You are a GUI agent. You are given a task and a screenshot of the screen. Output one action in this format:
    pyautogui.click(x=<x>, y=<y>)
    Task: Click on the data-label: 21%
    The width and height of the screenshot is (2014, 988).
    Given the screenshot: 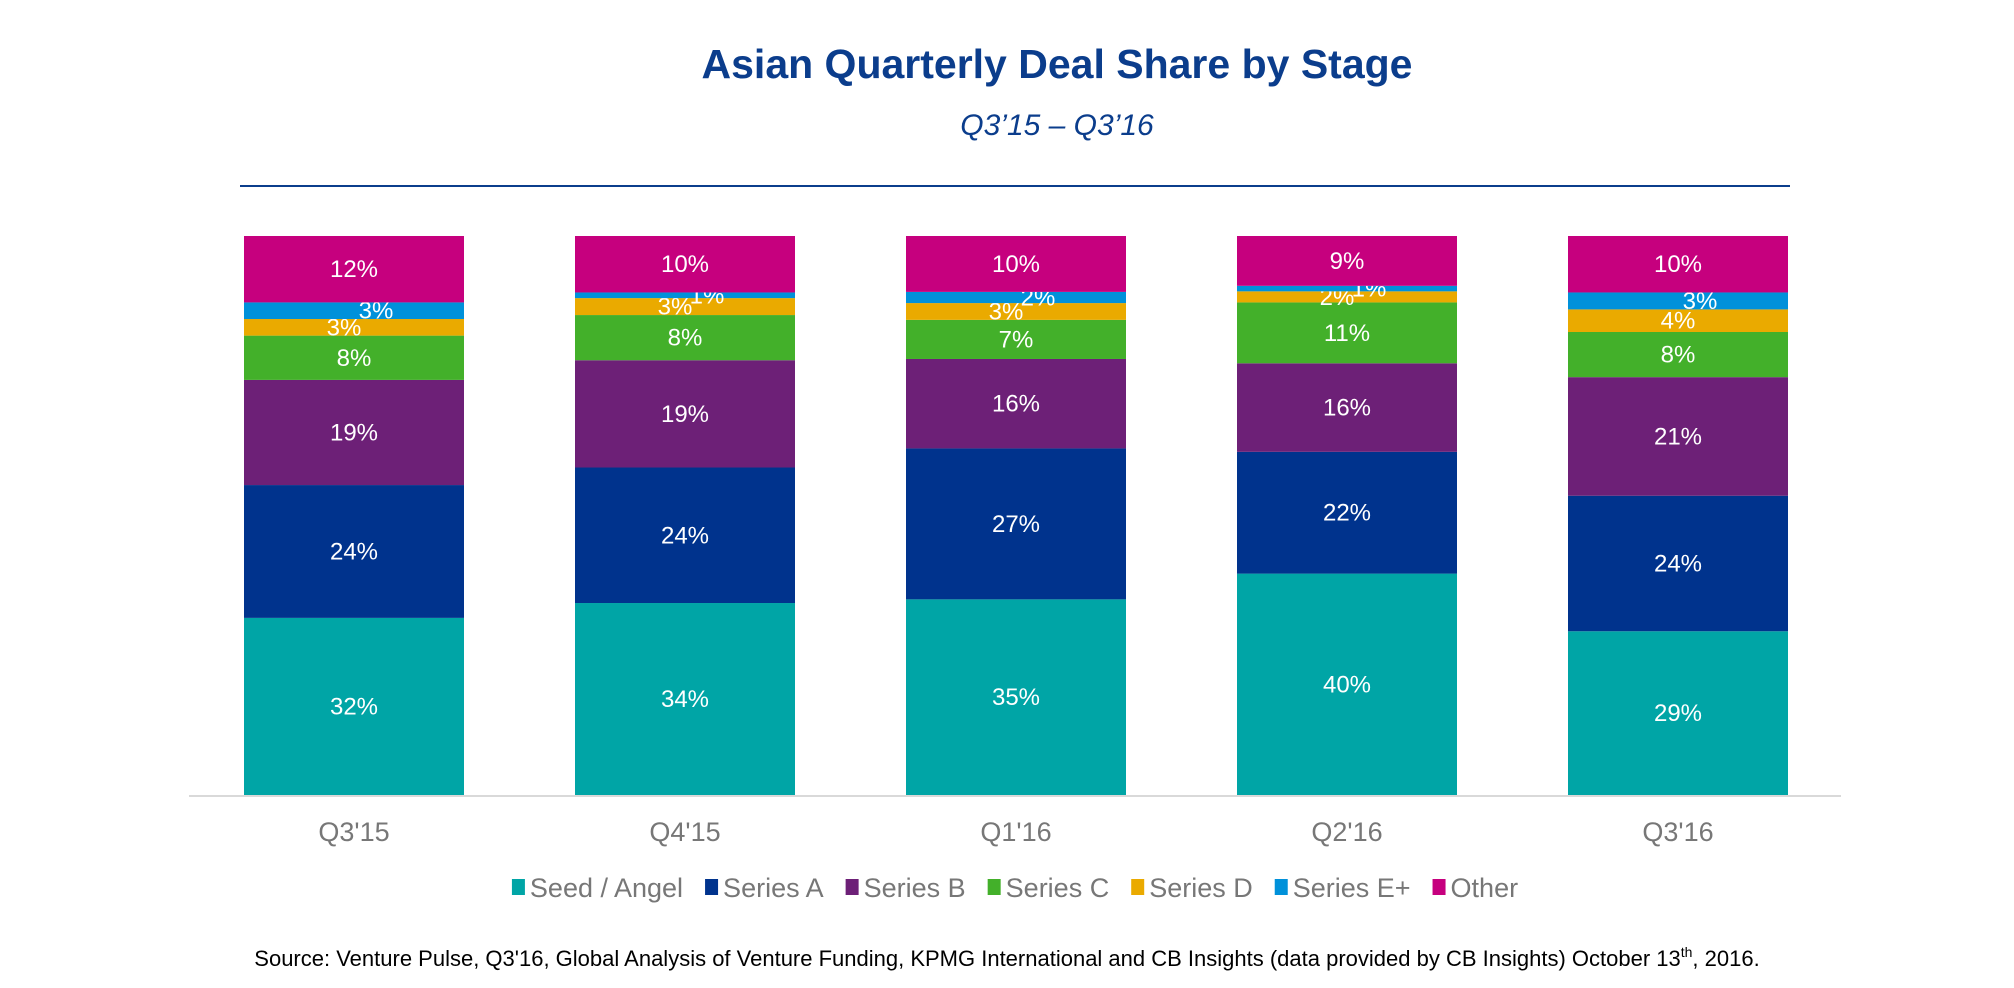 What is the action you would take?
    pyautogui.click(x=1678, y=436)
    